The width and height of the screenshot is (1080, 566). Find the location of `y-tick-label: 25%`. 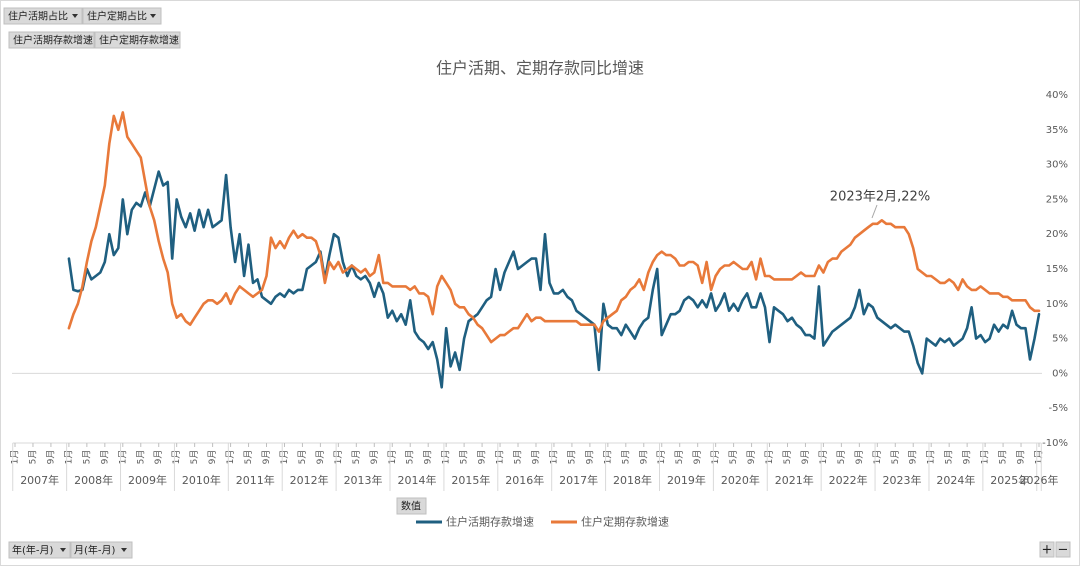

y-tick-label: 25% is located at coordinates (1057, 199).